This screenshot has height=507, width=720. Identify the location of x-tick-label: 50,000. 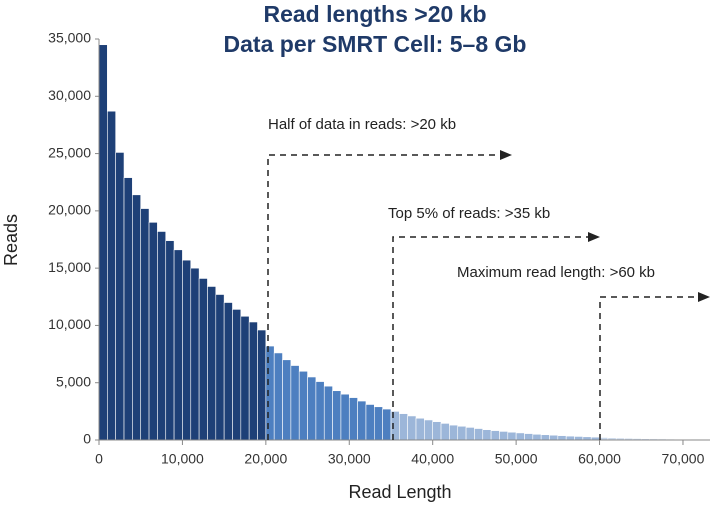
(516, 459).